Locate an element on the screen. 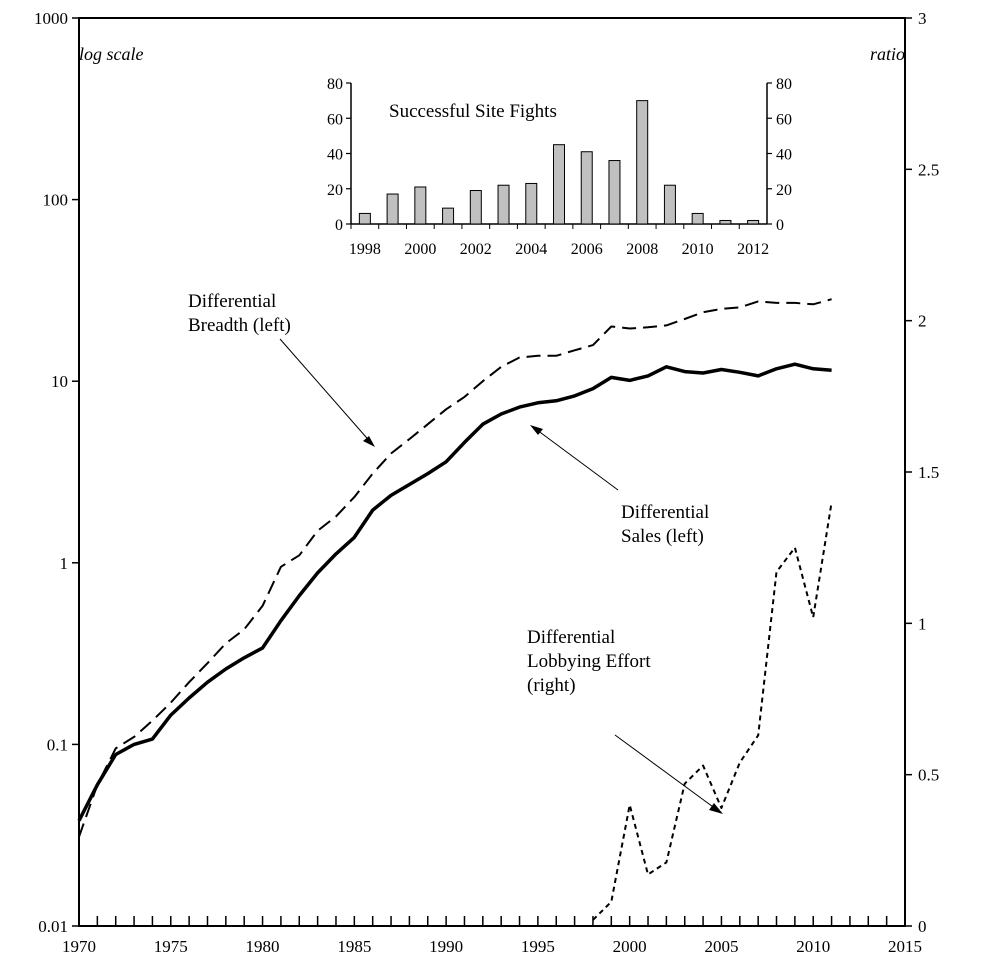 This screenshot has width=981, height=972. left-tick-label: 0.1 is located at coordinates (57, 744).